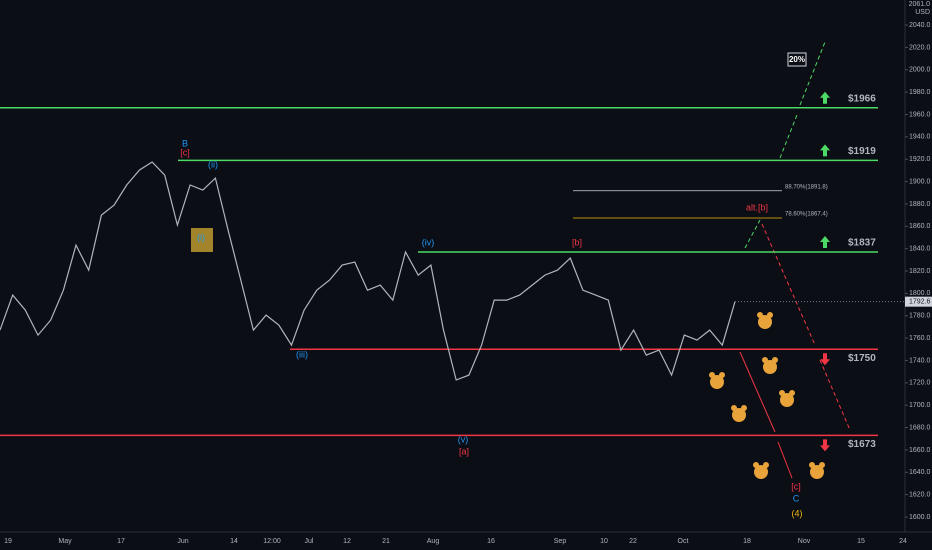 The width and height of the screenshot is (932, 550). What do you see at coordinates (806, 215) in the screenshot?
I see `fib-label: 78.60%(1867.4)` at bounding box center [806, 215].